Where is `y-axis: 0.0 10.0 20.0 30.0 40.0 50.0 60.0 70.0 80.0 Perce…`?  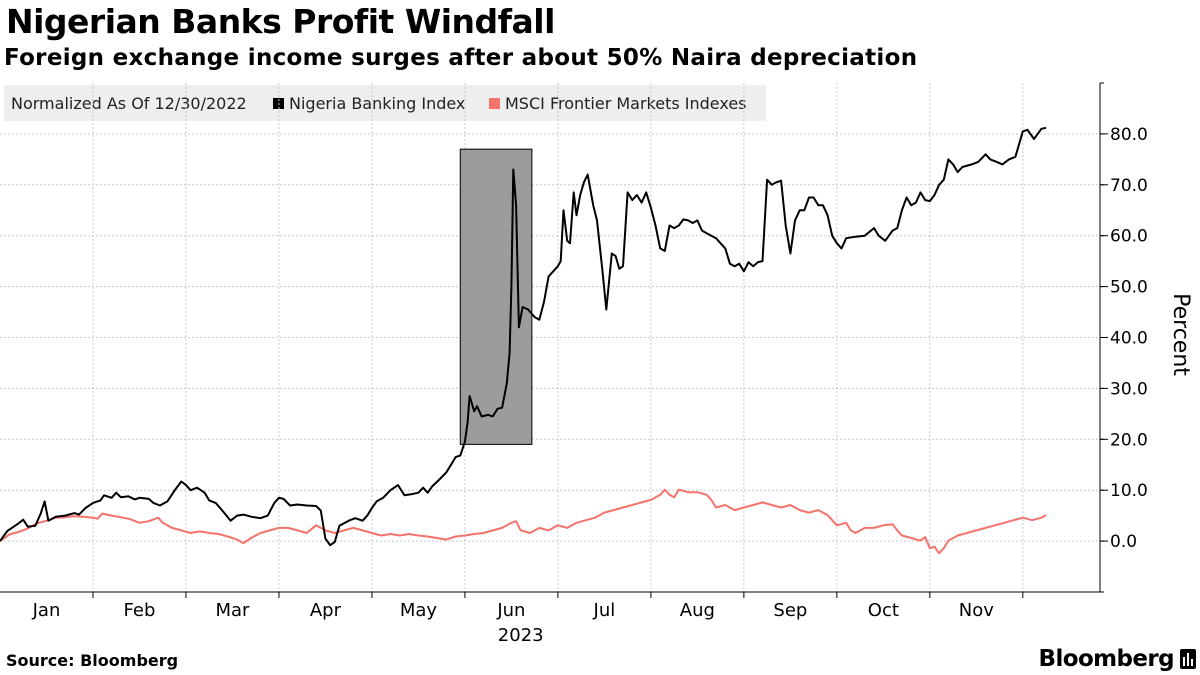
y-axis: 0.0 10.0 20.0 30.0 40.0 50.0 60.0 70.0 80.0 Perce… is located at coordinates (1146, 337).